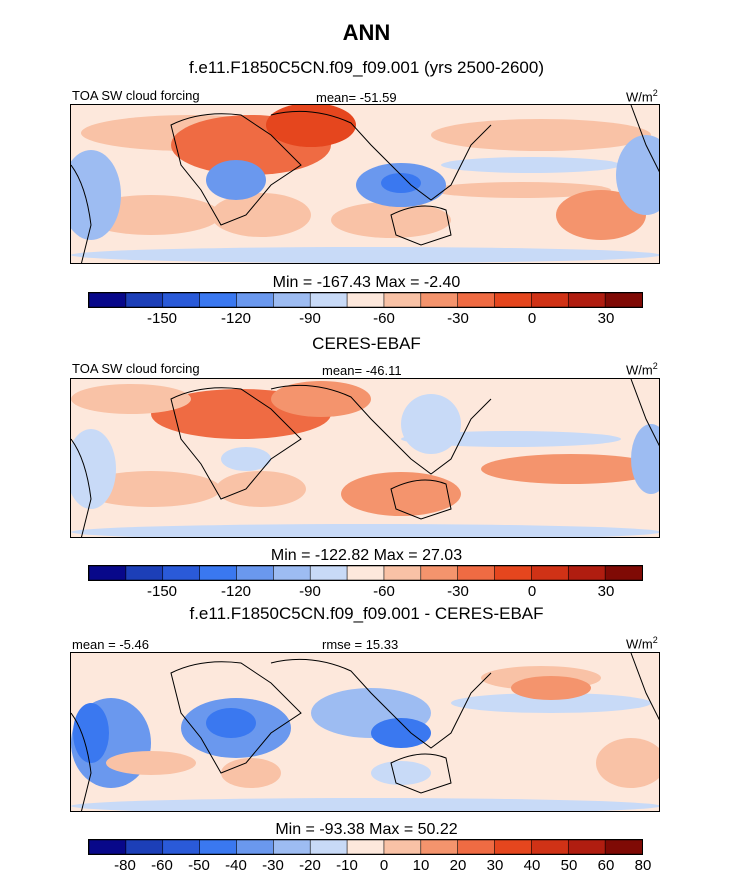  I want to click on panel-3-colorbar-cells, so click(365, 847).